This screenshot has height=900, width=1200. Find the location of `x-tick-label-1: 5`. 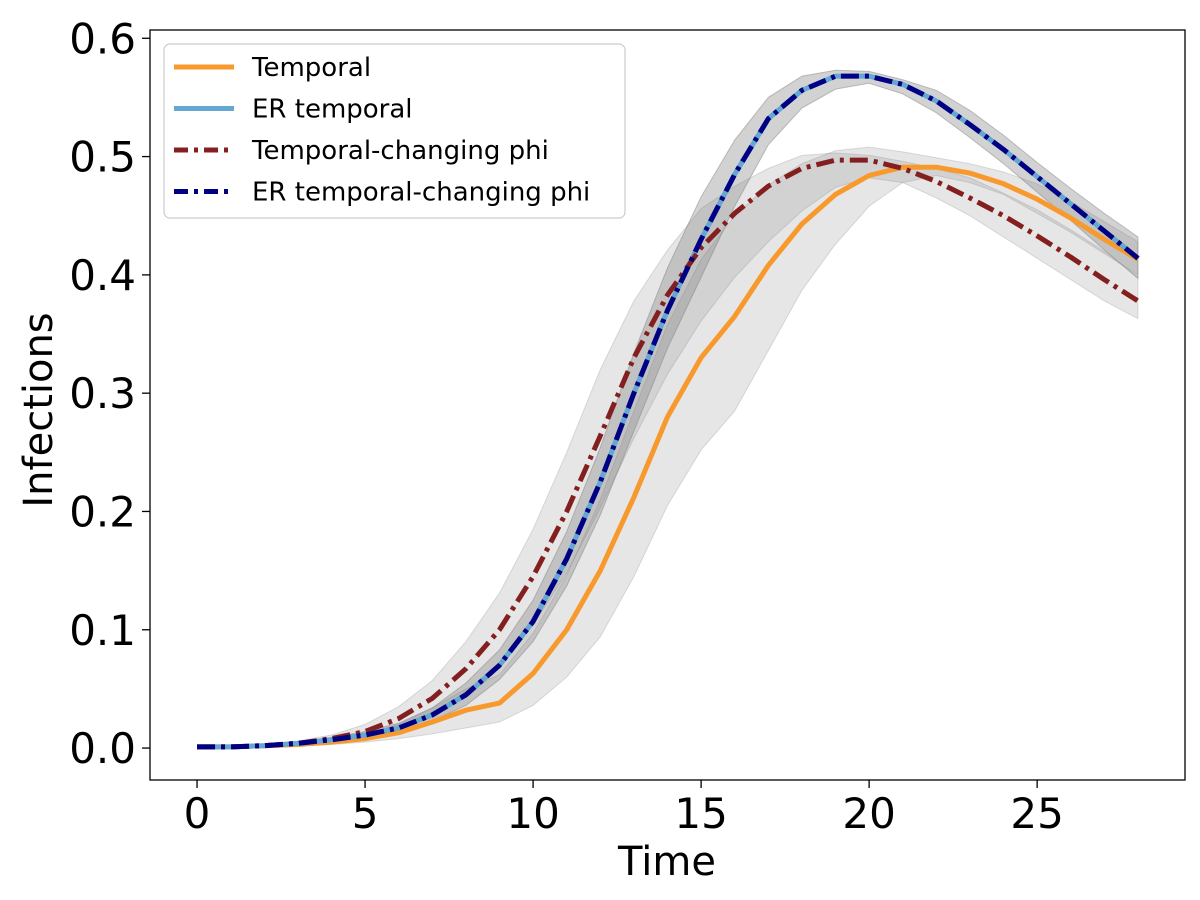

x-tick-label-1: 5 is located at coordinates (365, 813).